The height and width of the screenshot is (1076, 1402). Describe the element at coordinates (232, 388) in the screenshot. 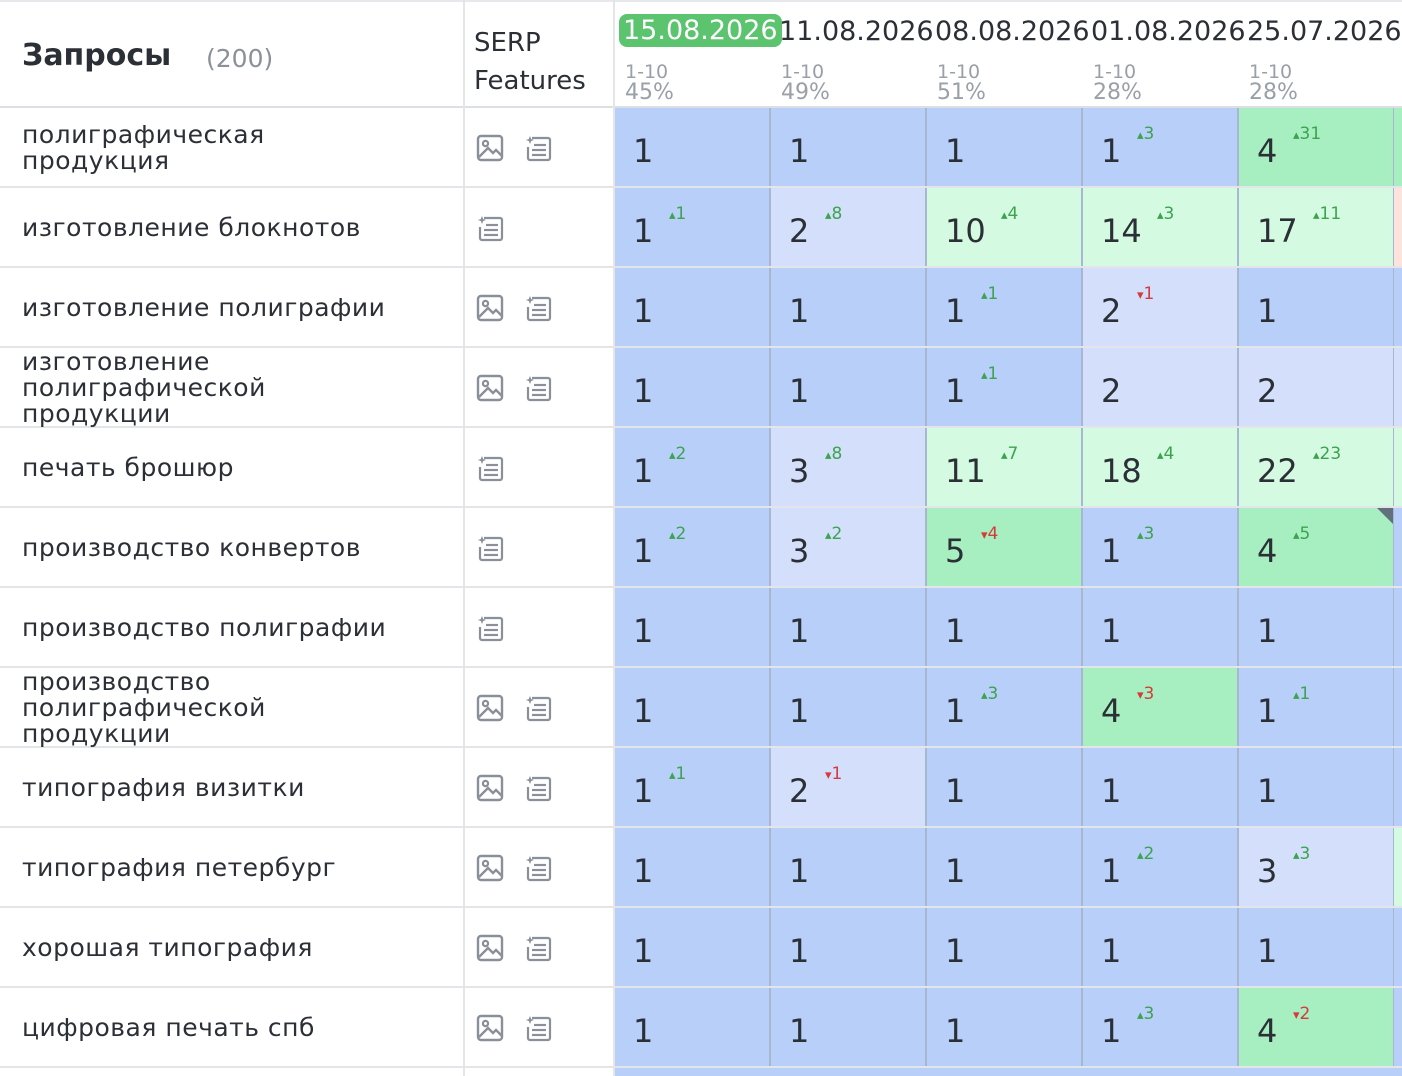

I see `query-text: изготовление полиграфической продукции` at that location.